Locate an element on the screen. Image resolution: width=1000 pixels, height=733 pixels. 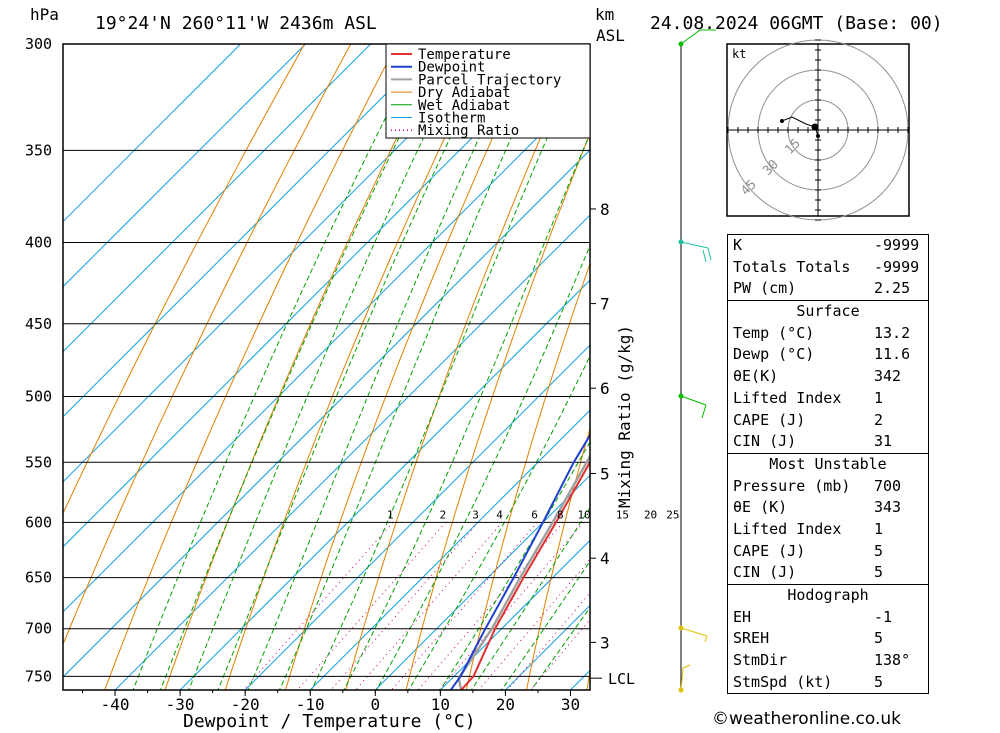
parcel-trajectory-line is located at coordinates (523, 571).